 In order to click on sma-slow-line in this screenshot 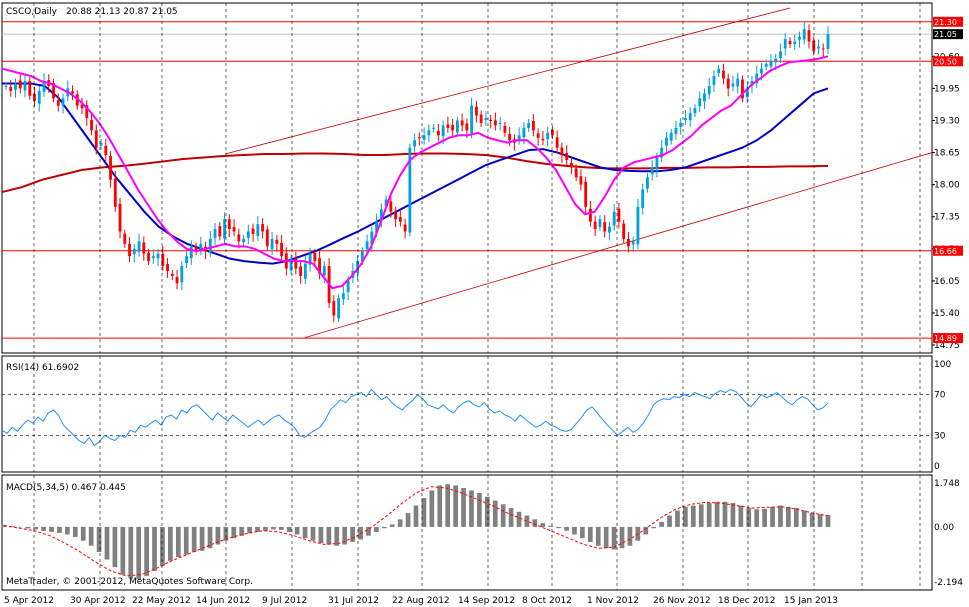, I will do `click(415, 173)`.